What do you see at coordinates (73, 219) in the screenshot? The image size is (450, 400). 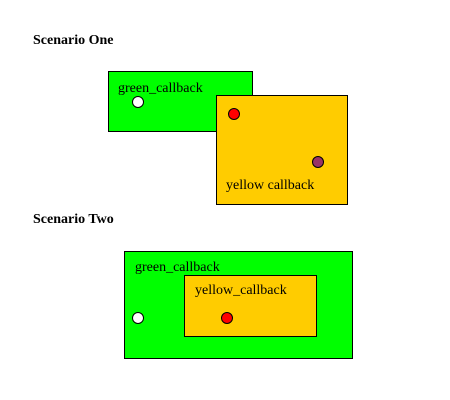 I see `scenario-two-heading: Scenario Two` at bounding box center [73, 219].